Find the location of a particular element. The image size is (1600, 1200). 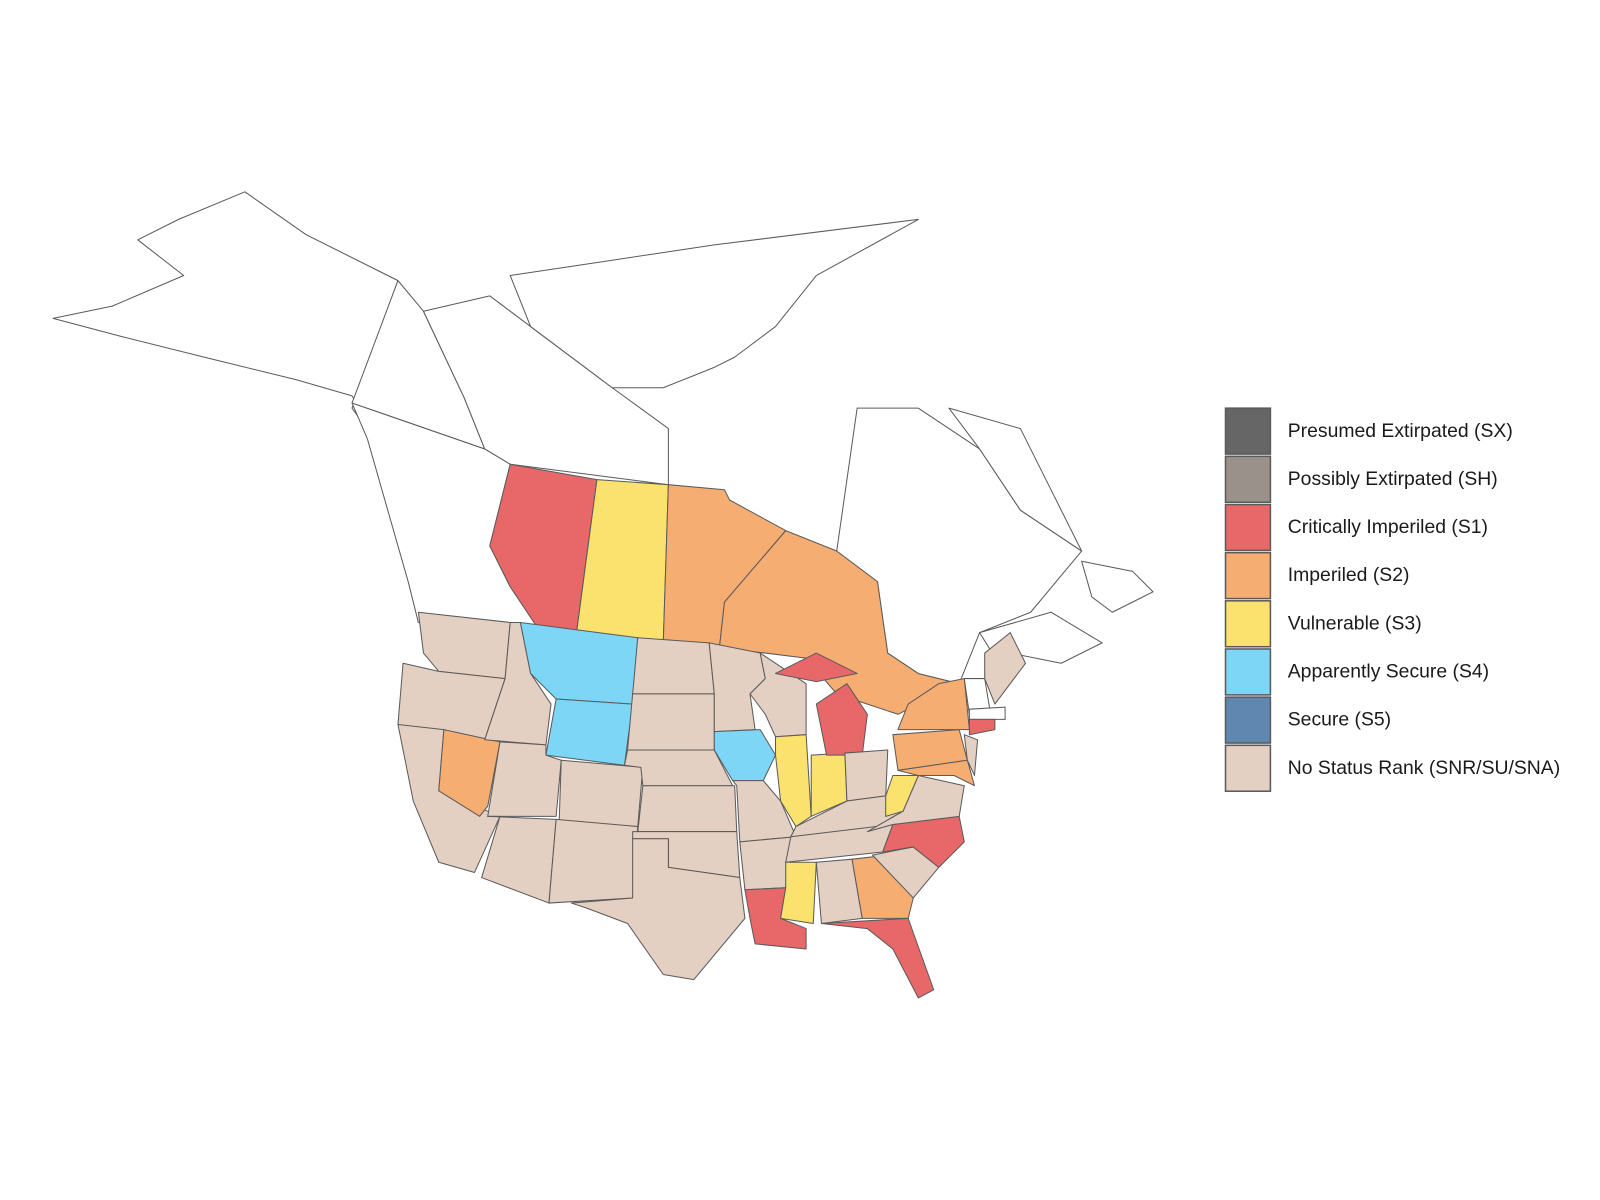

legend-label: No Status Rank (SNR/SU/SNA) is located at coordinates (1424, 768).